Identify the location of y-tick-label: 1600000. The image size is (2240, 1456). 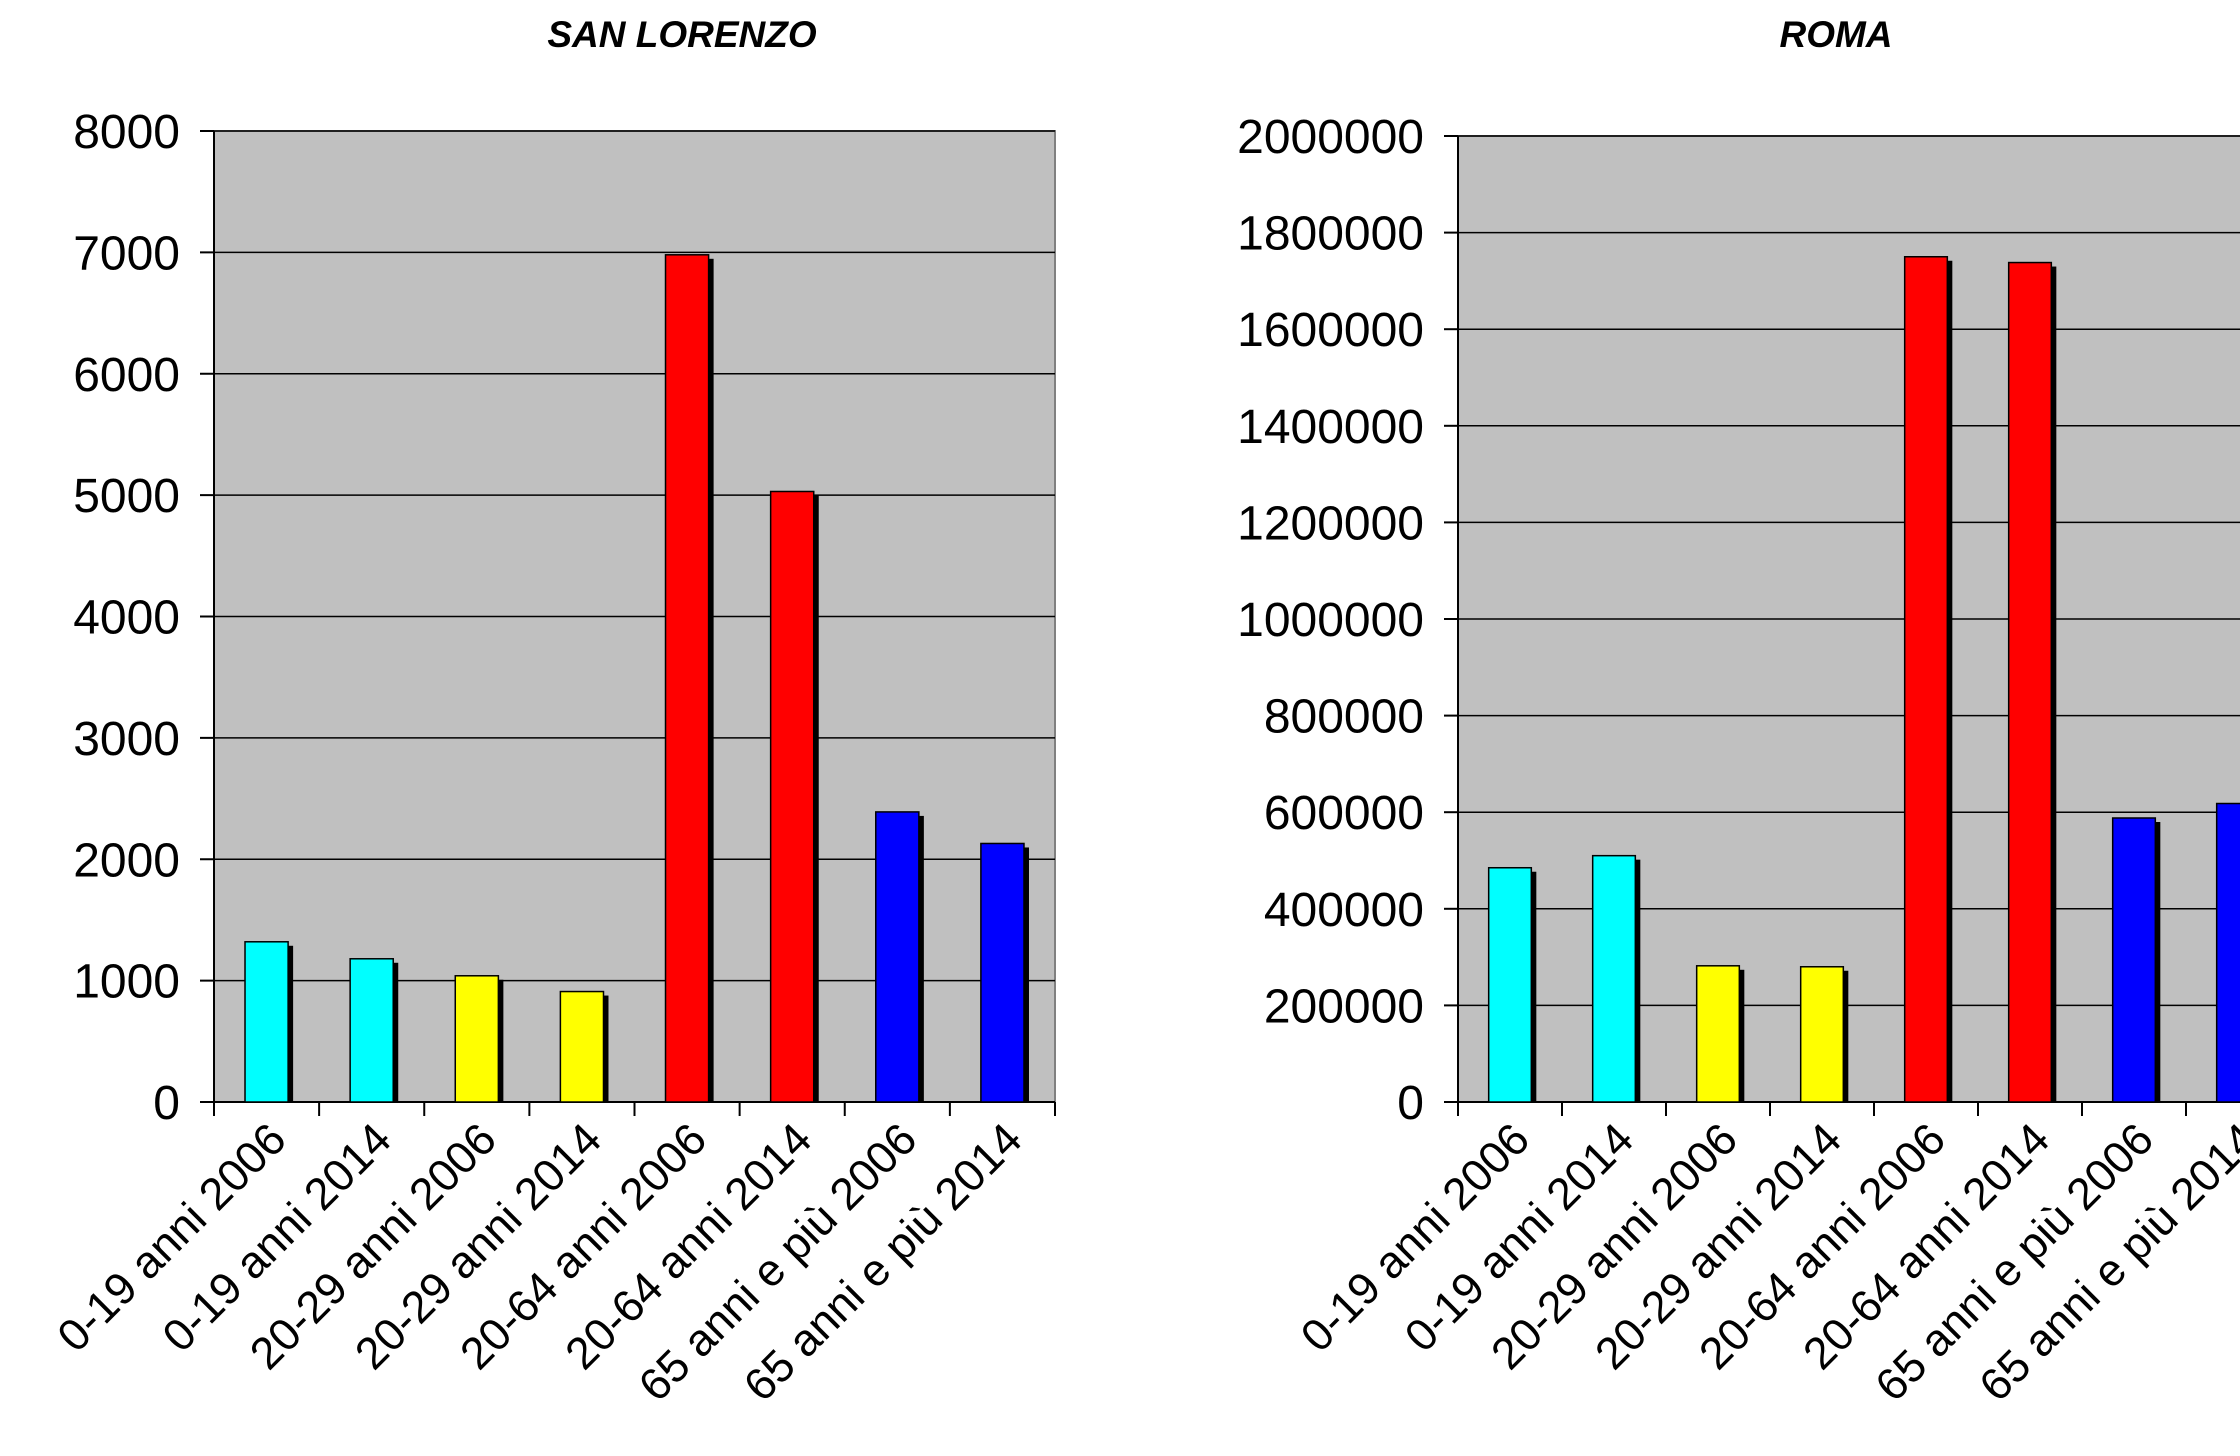
(1330, 330).